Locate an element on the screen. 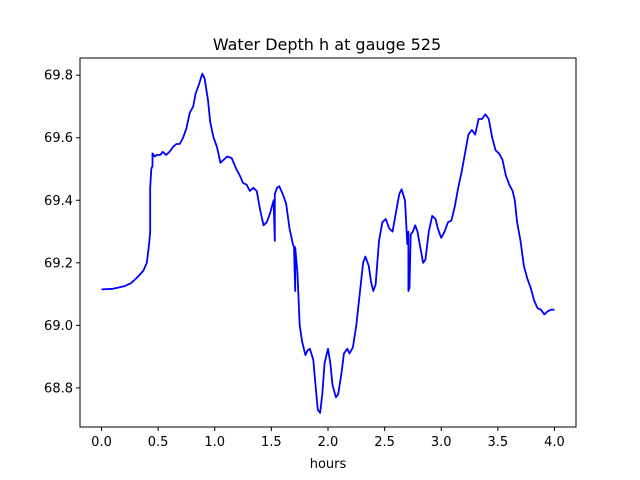 The height and width of the screenshot is (480, 640). y-axis: 68.8 69.0 69.2 69.4 69.6 69.8 is located at coordinates (62, 232).